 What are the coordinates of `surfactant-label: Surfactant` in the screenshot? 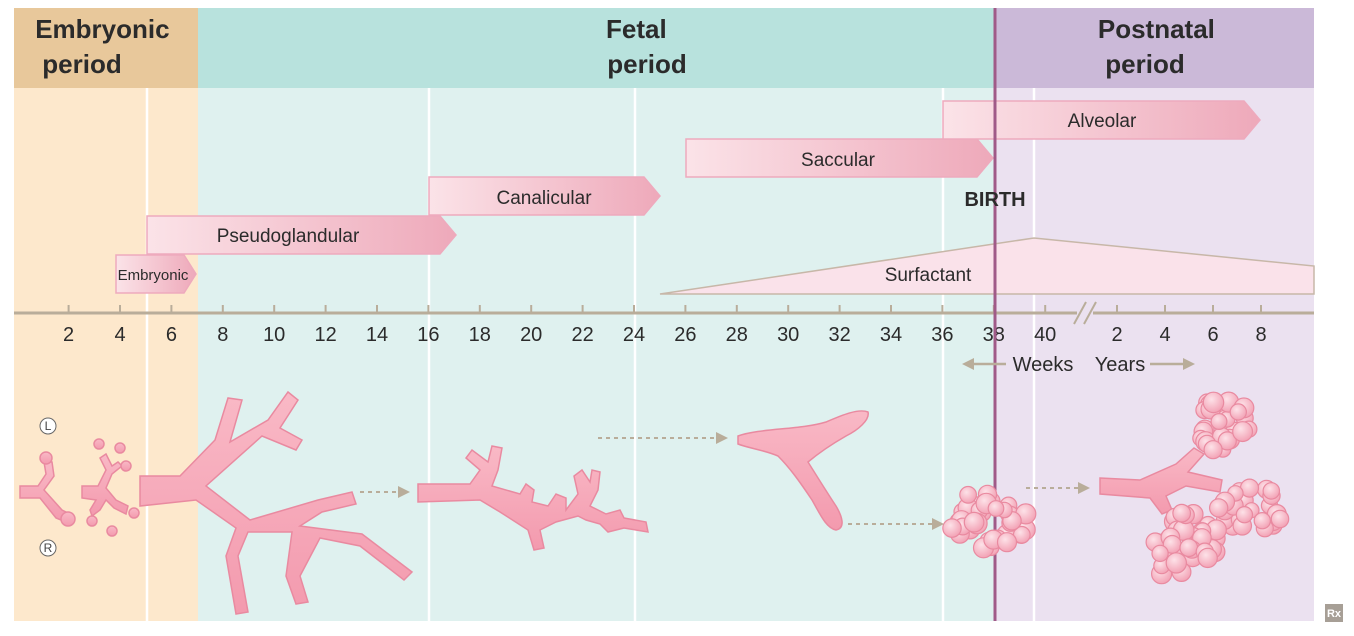 It's located at (928, 275).